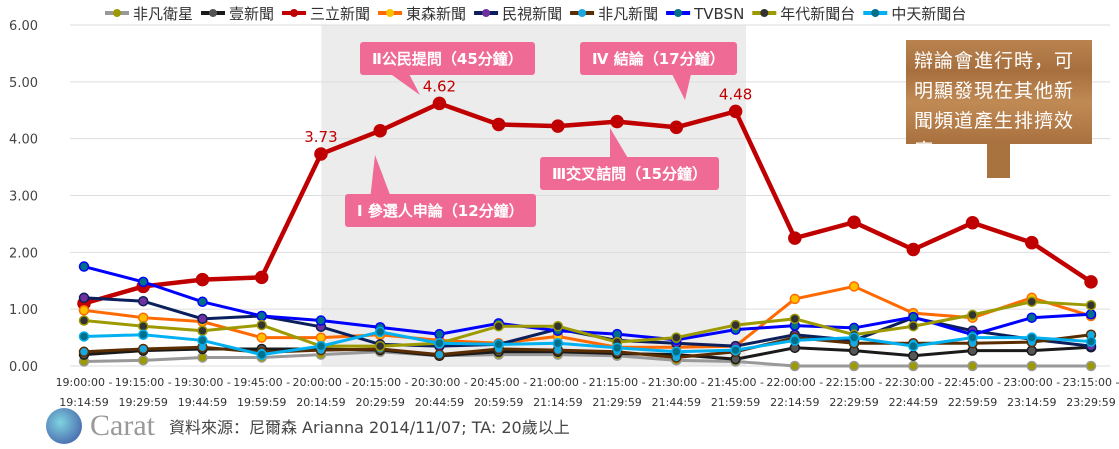 The image size is (1119, 449). What do you see at coordinates (369, 427) in the screenshot?
I see `data-source: 資料來源：尼爾森 Arianna 2014/11/07; TA: 20歲以上` at bounding box center [369, 427].